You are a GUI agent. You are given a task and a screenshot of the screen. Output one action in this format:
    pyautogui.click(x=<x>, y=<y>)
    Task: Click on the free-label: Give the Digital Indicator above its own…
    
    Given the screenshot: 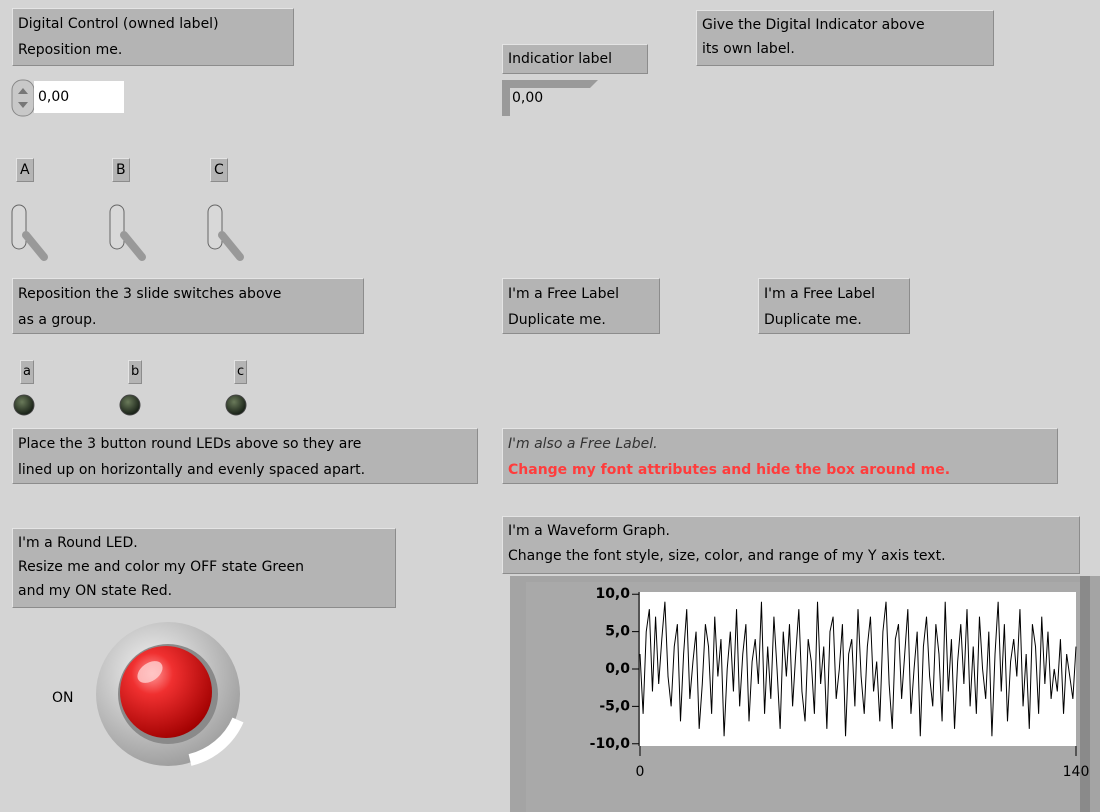 What is the action you would take?
    pyautogui.click(x=845, y=38)
    